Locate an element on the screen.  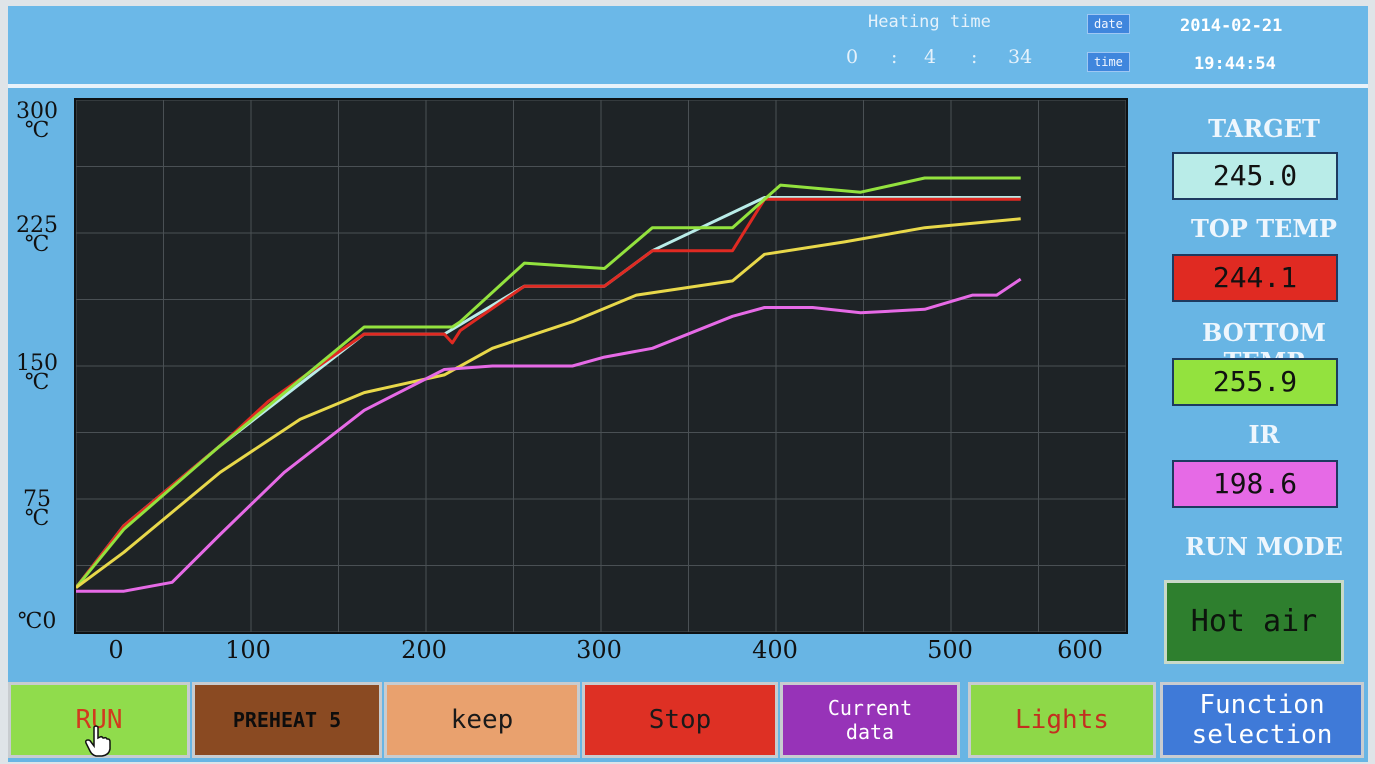
run-button: RUN is located at coordinates (99, 720).